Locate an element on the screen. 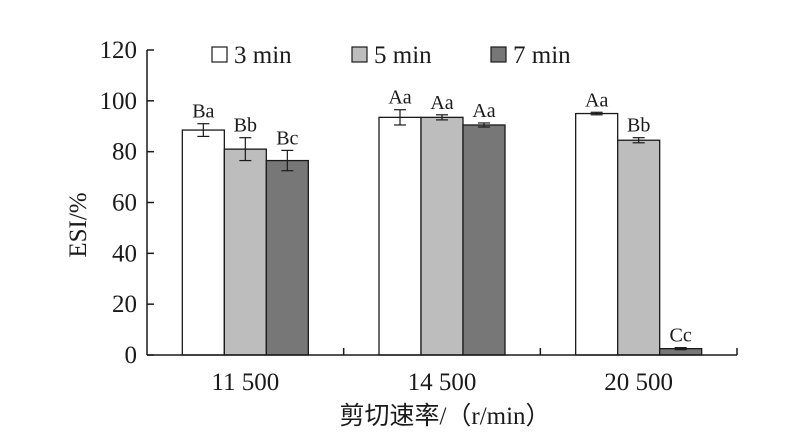 The height and width of the screenshot is (445, 797). y-tick-label: 40 is located at coordinates (124, 253).